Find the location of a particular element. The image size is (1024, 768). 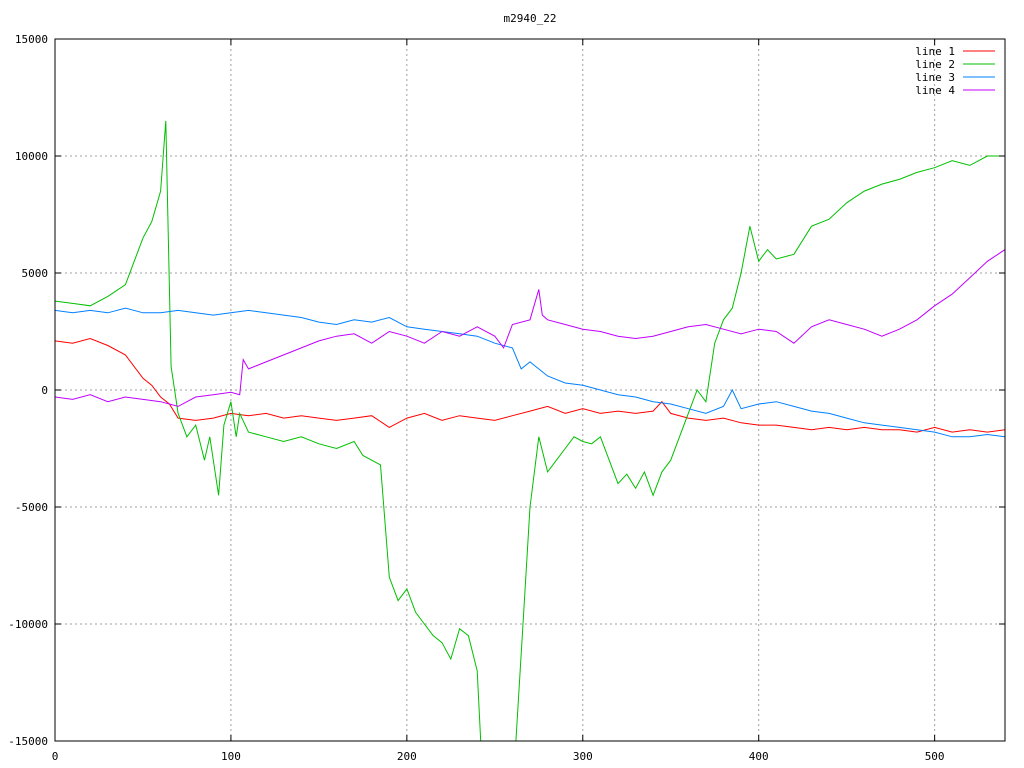

y-tick-label: 10000 is located at coordinates (31, 156).